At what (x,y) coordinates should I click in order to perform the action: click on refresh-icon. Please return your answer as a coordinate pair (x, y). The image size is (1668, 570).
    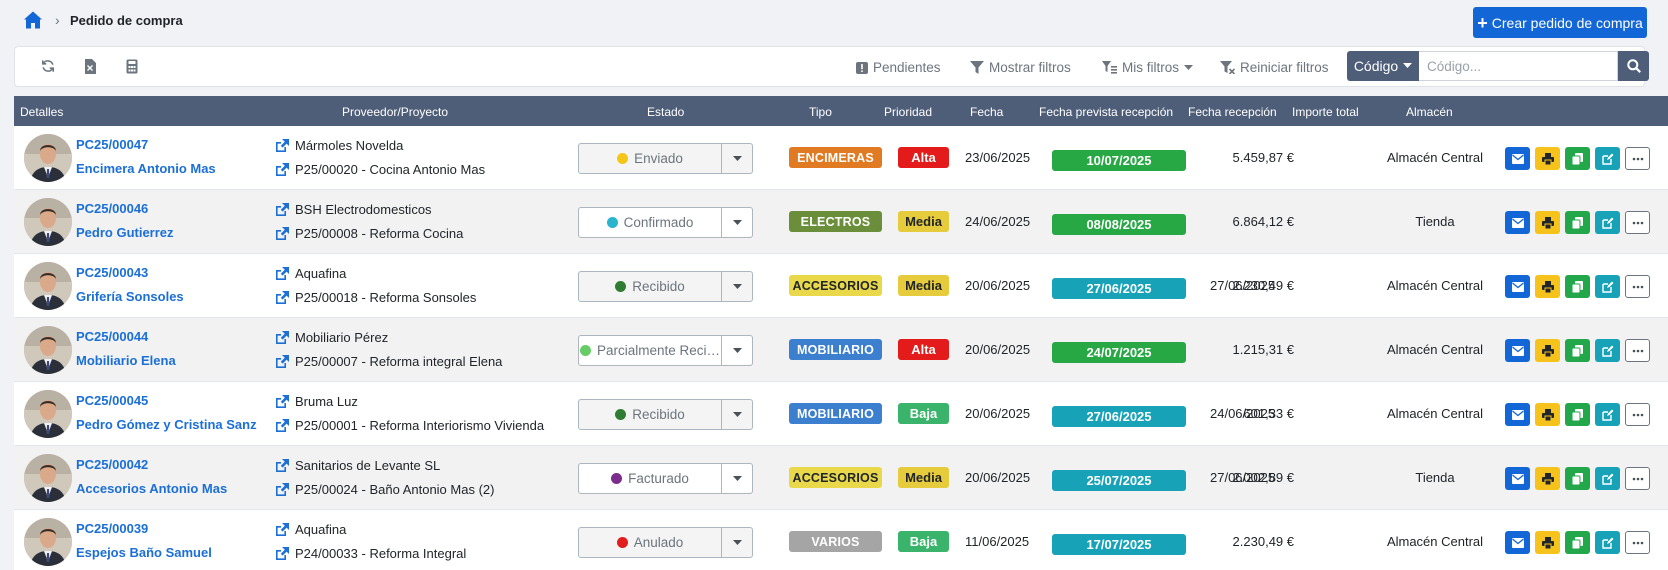
    Looking at the image, I should click on (48, 66).